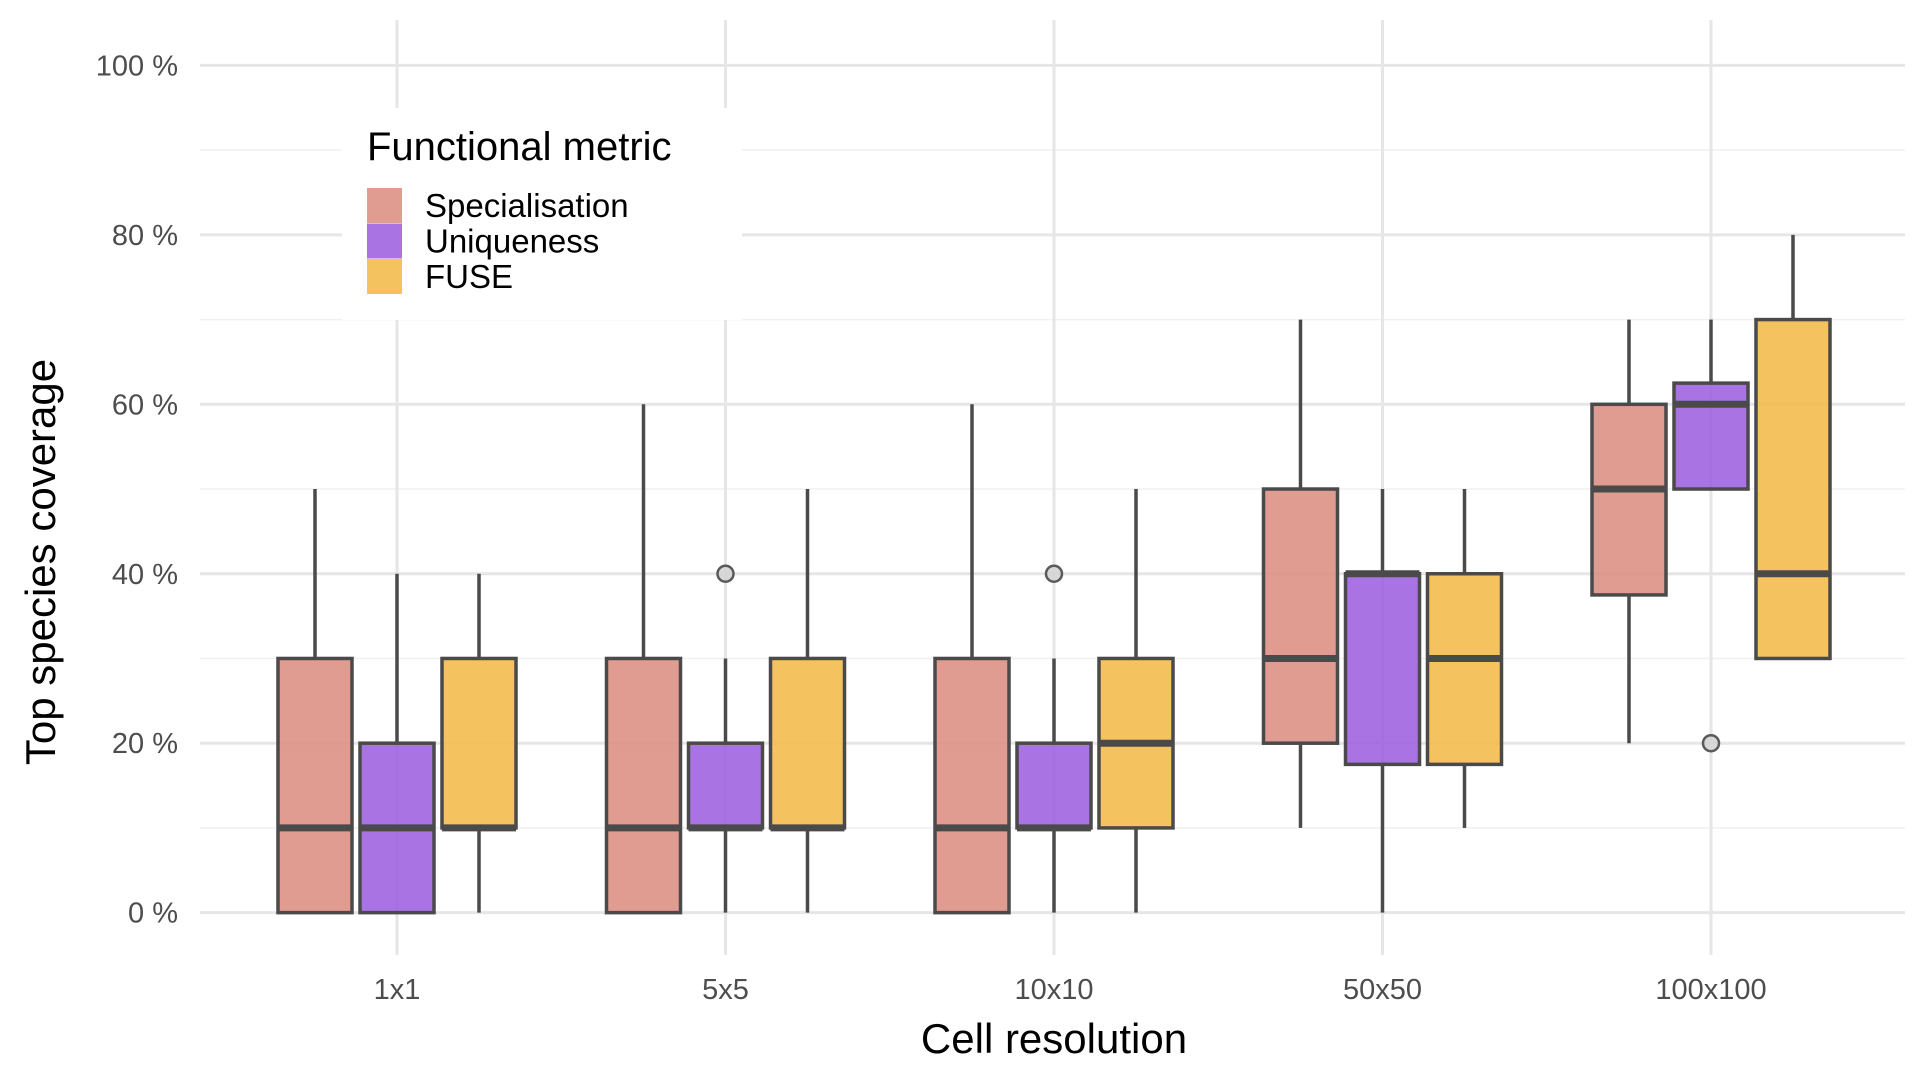 This screenshot has height=1080, width=1920. I want to click on y-tick-label: 80 %, so click(145, 236).